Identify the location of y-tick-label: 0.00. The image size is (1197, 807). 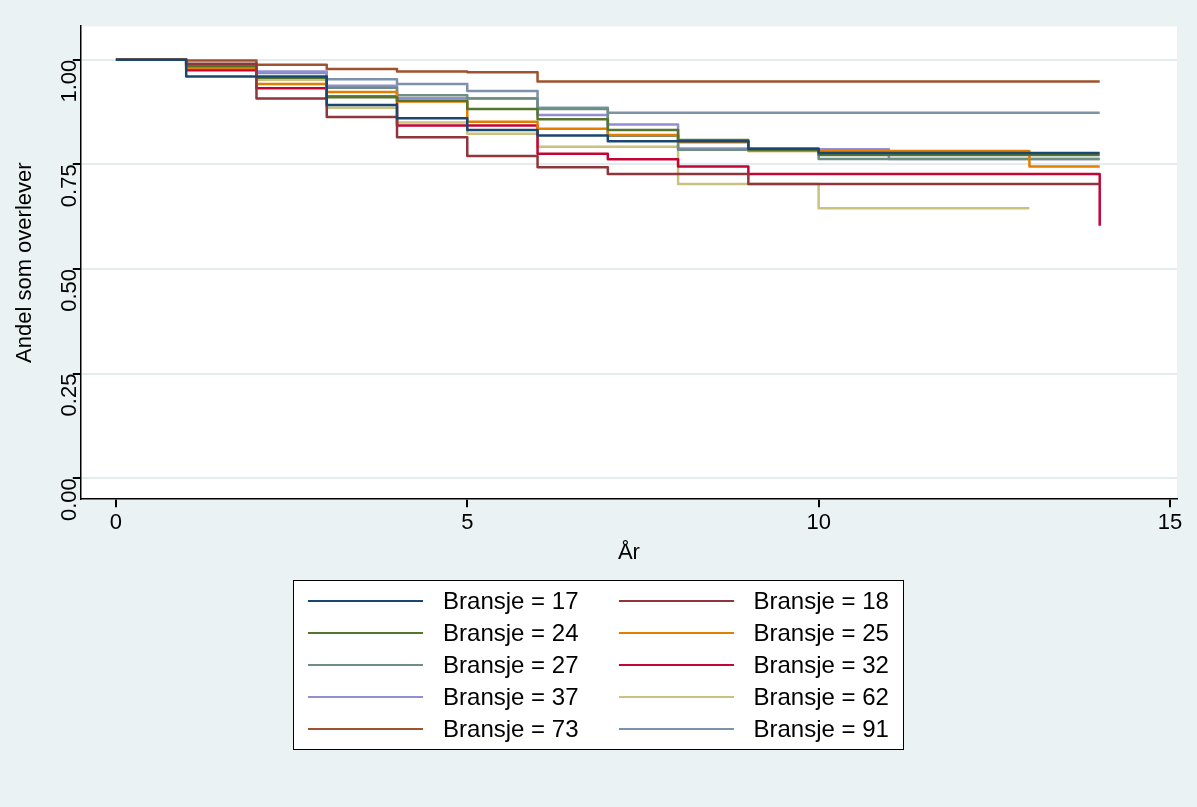
(68, 500).